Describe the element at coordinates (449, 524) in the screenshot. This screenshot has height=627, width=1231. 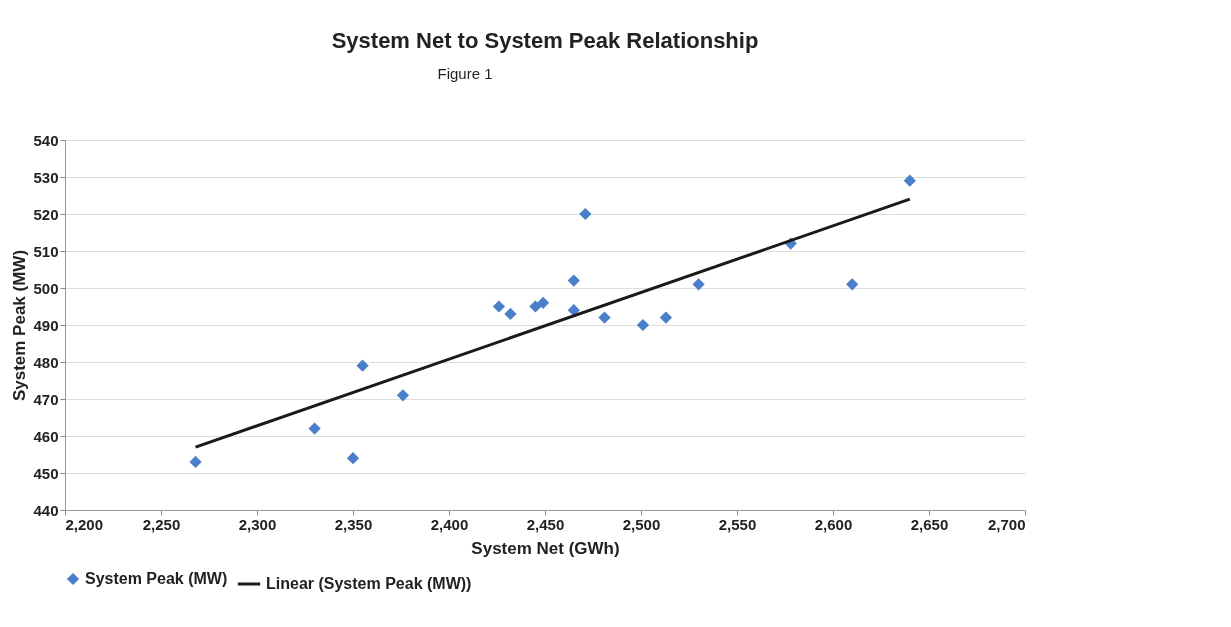
I see `x-tick-label: 2,400` at that location.